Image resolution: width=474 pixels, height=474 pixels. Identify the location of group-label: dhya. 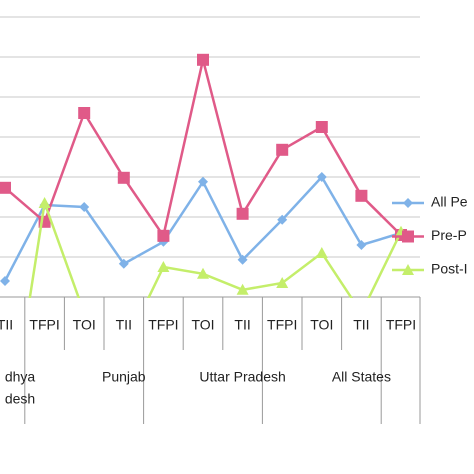
(20, 377).